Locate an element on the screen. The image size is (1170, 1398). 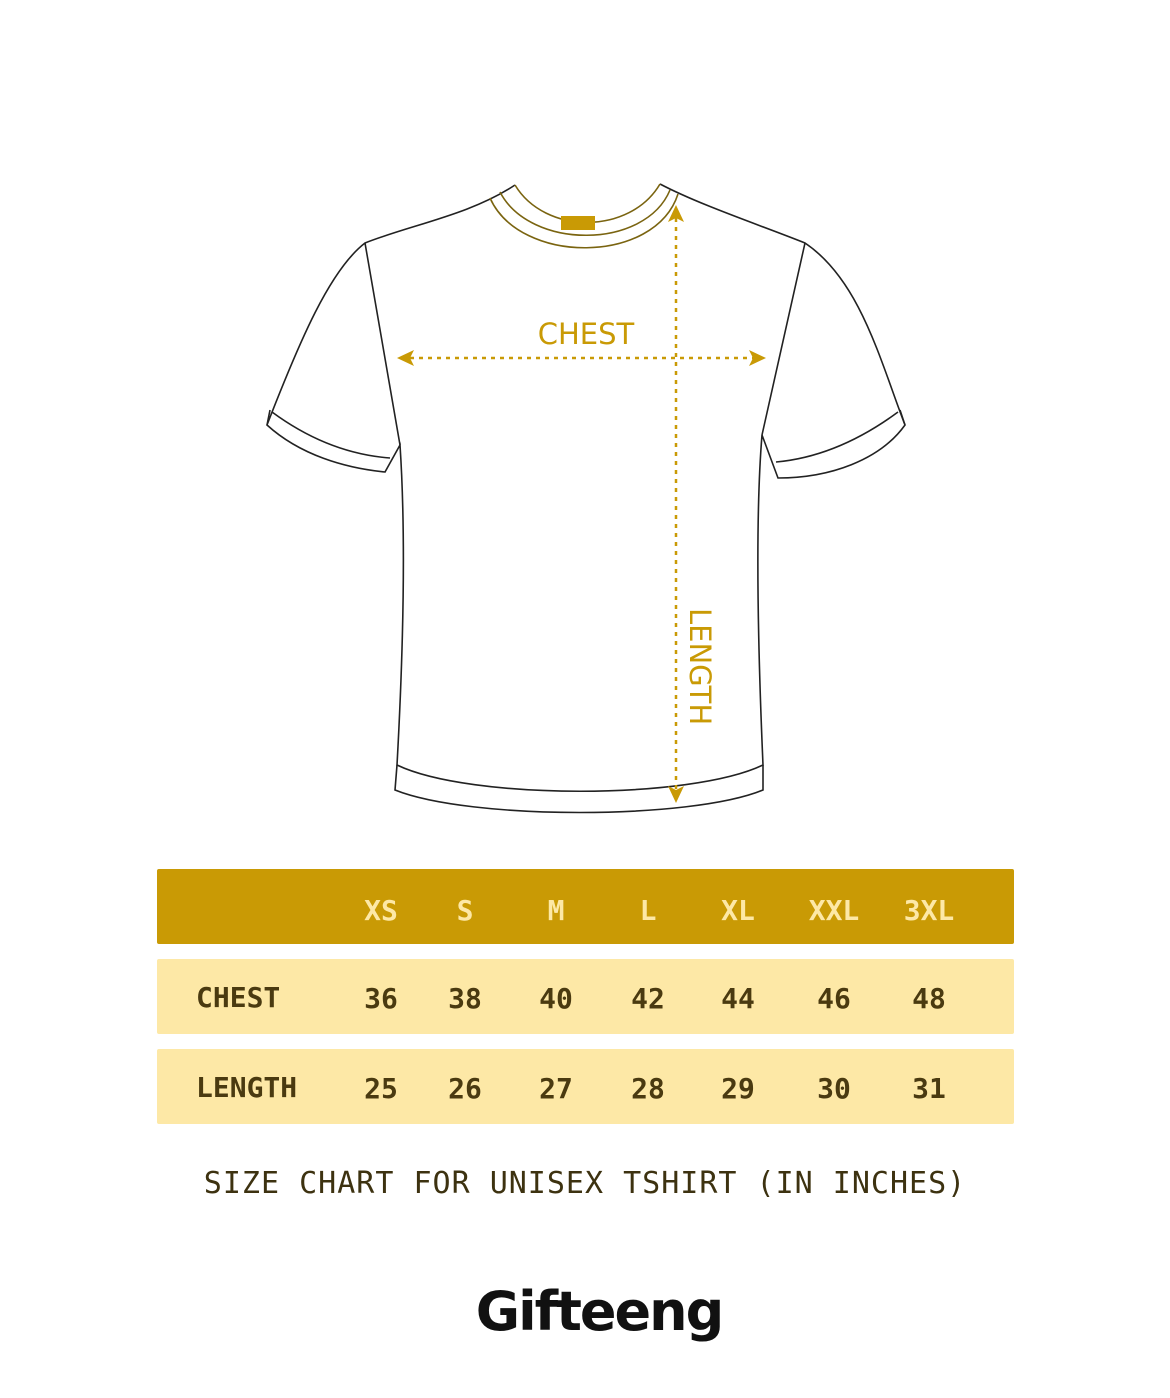
length-value: 31 is located at coordinates (929, 1088).